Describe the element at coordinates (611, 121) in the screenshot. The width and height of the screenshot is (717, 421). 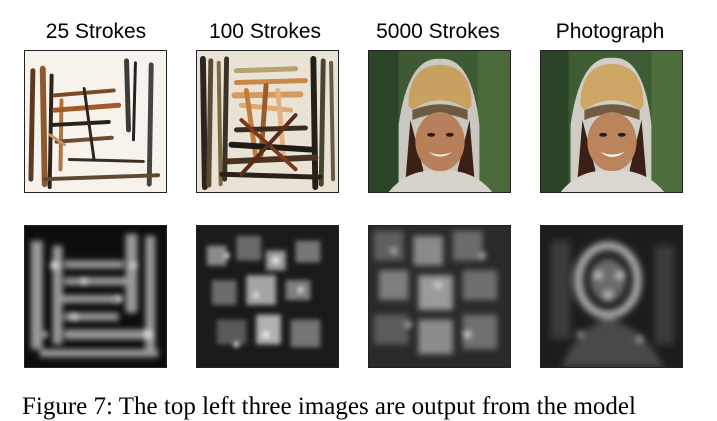
I see `photograph` at that location.